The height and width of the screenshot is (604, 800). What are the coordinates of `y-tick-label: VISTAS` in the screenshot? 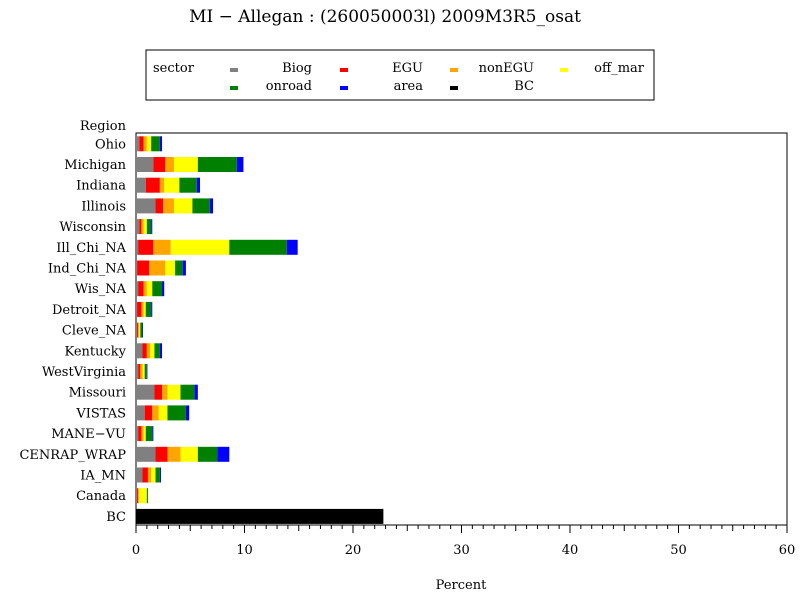 It's located at (100, 413).